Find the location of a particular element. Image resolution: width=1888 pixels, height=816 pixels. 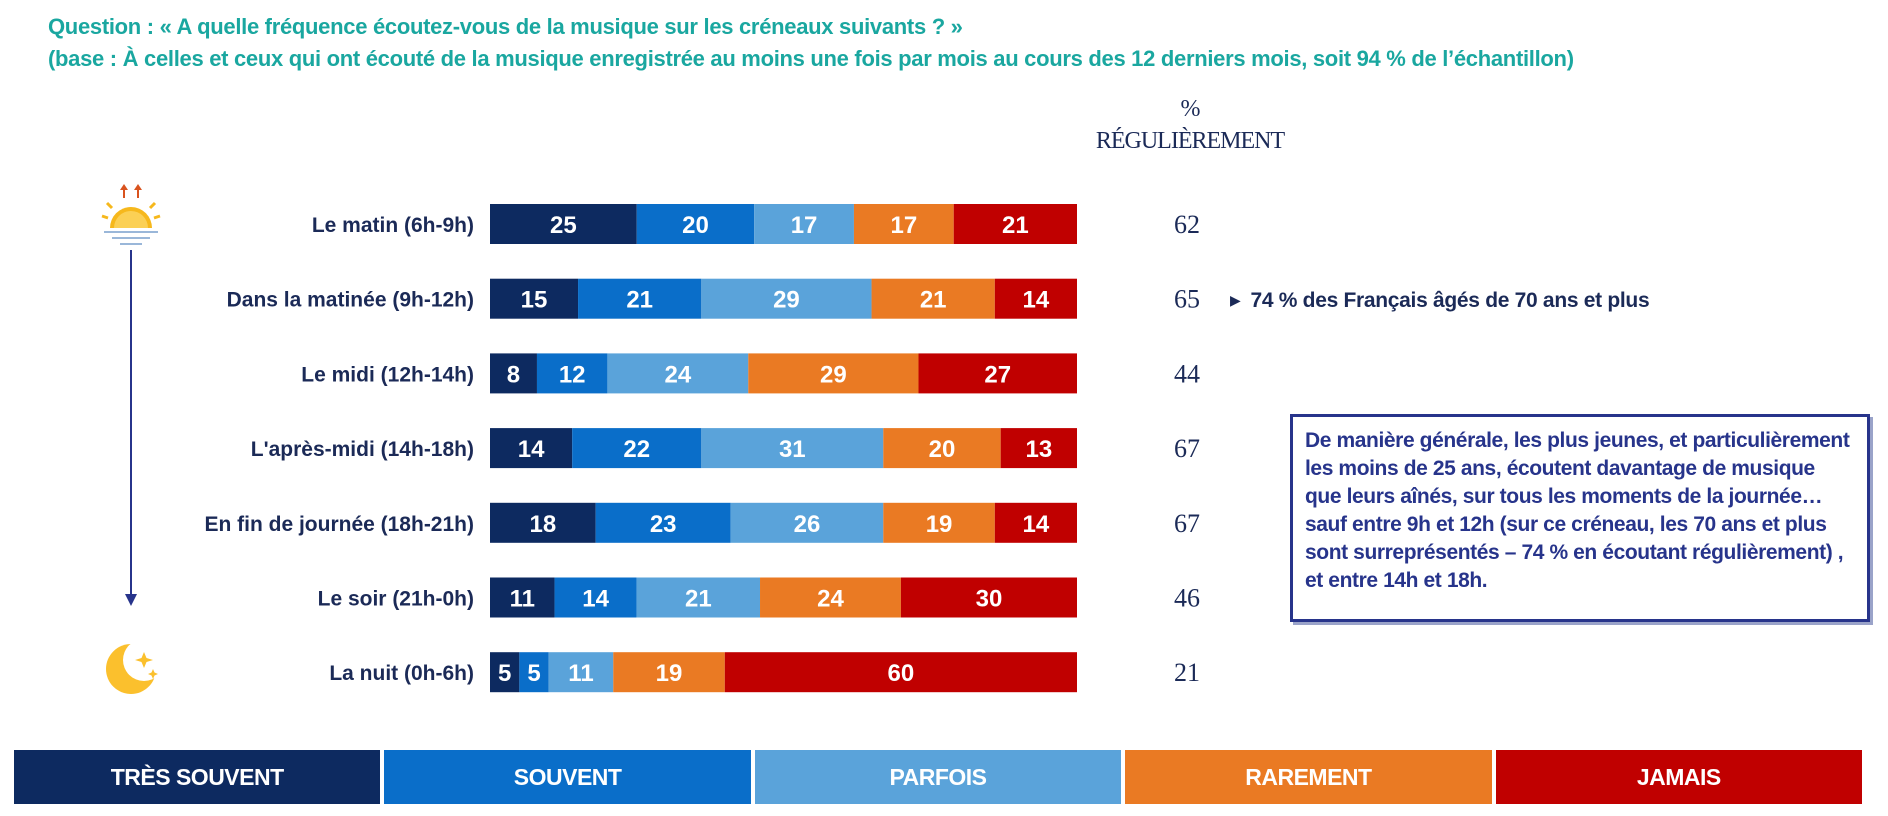

regulierement-value: 21 is located at coordinates (1187, 672).